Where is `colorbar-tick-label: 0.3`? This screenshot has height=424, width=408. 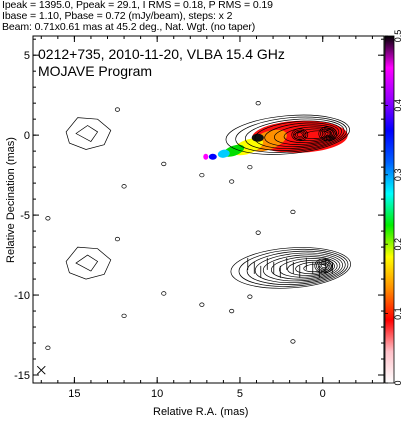
colorbar-tick-label: 0.3 is located at coordinates (398, 175).